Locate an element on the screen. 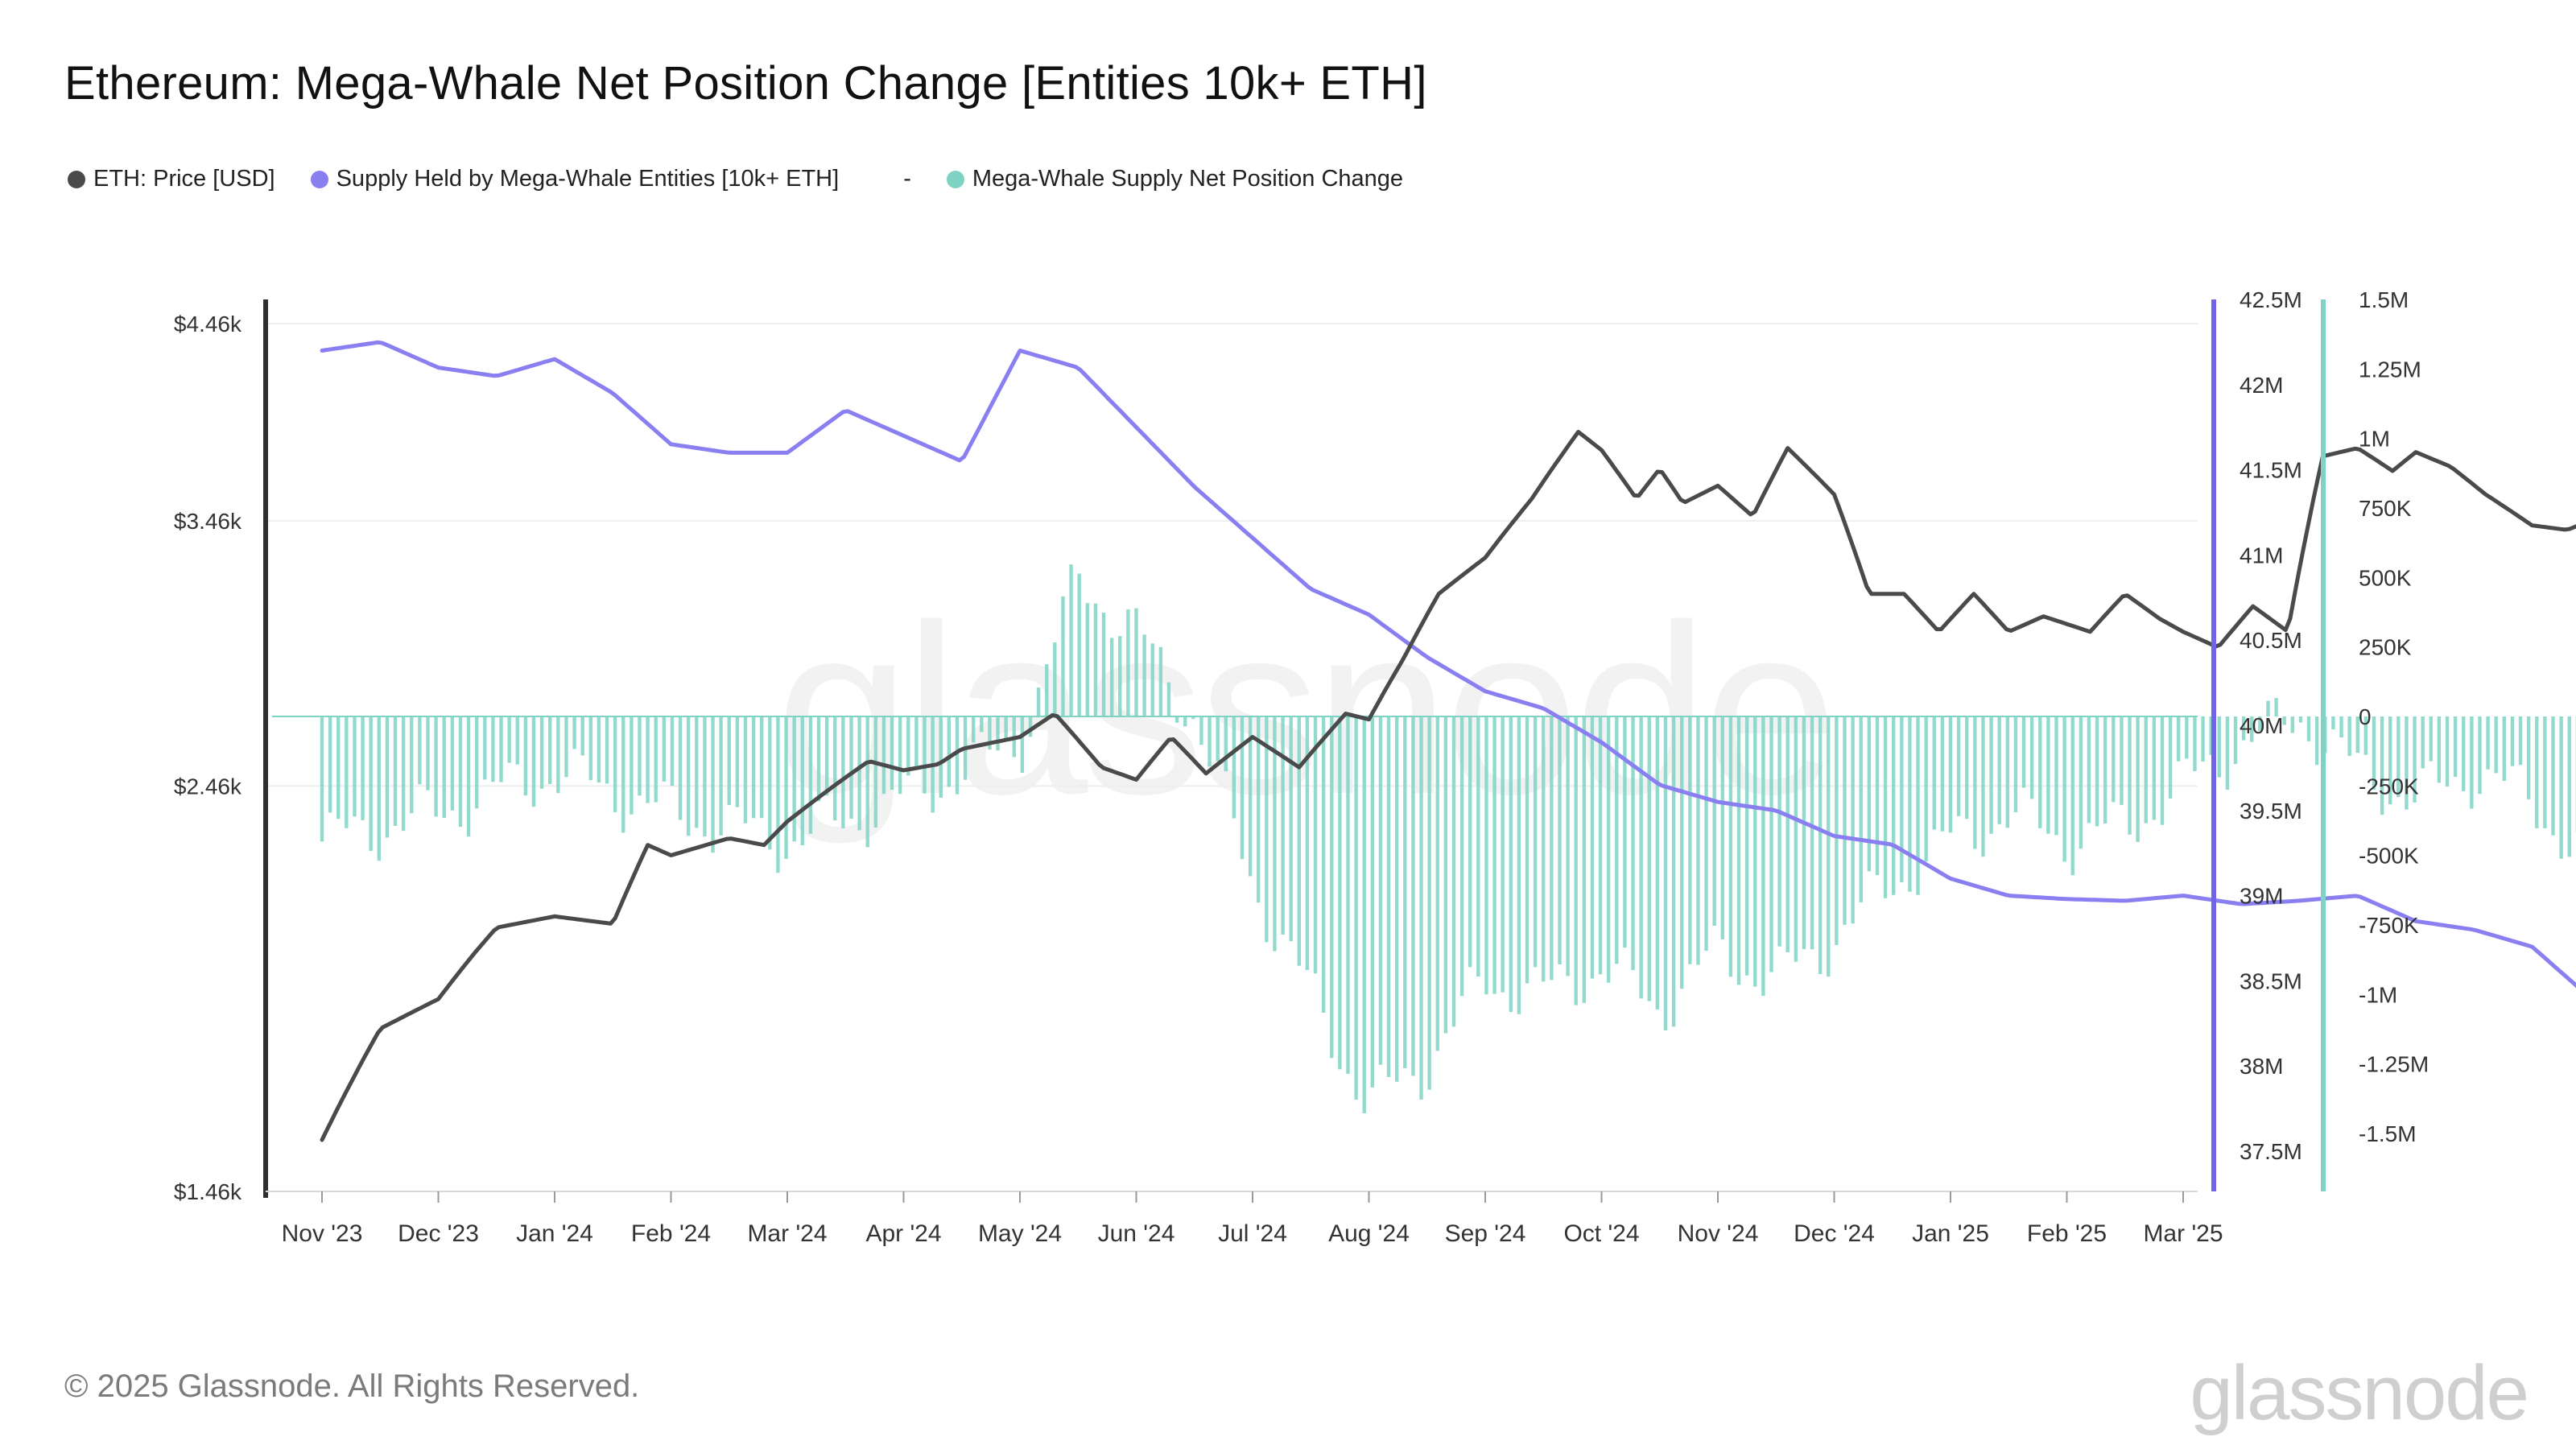 The image size is (2576, 1449). x-tick-label: Jan '25 is located at coordinates (1950, 1233).